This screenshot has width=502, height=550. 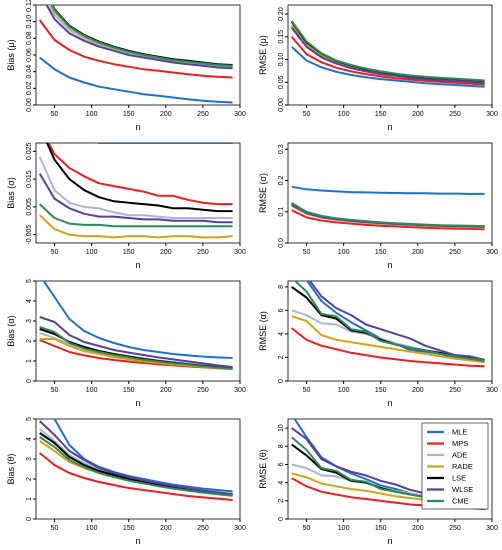 What do you see at coordinates (281, 181) in the screenshot?
I see `y-tick-label: 0.2` at bounding box center [281, 181].